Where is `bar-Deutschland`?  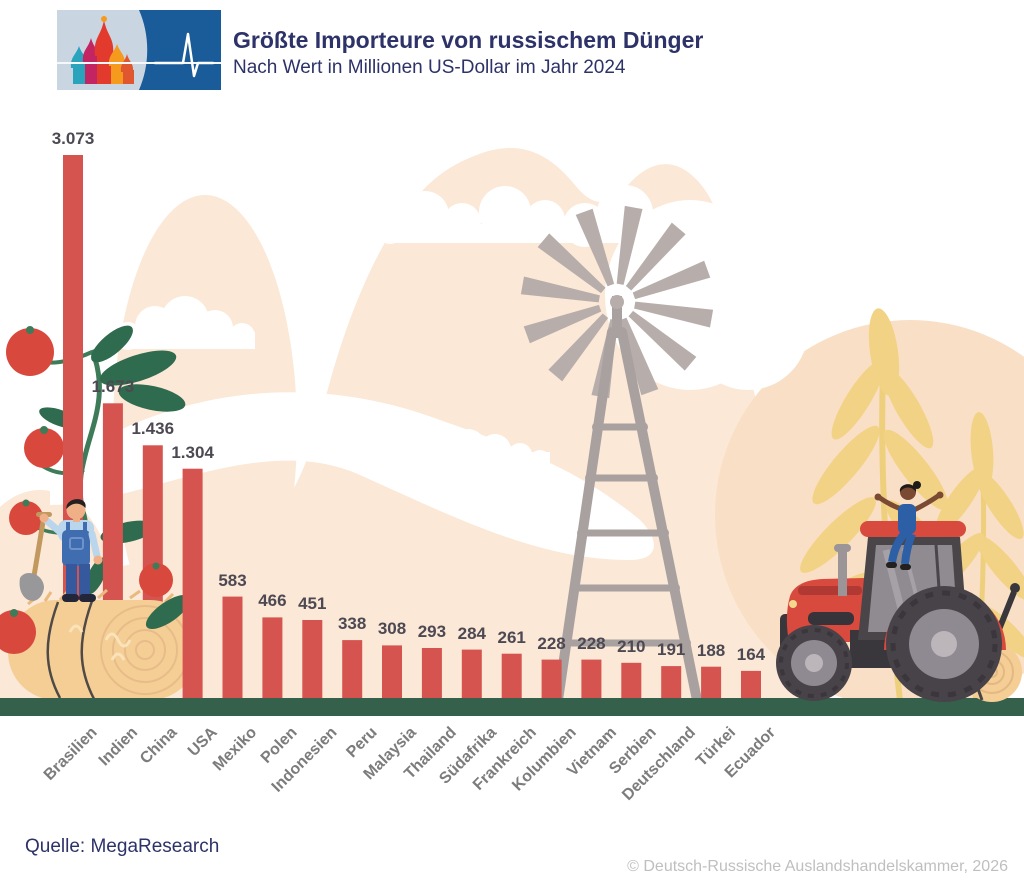 bar-Deutschland is located at coordinates (671, 683).